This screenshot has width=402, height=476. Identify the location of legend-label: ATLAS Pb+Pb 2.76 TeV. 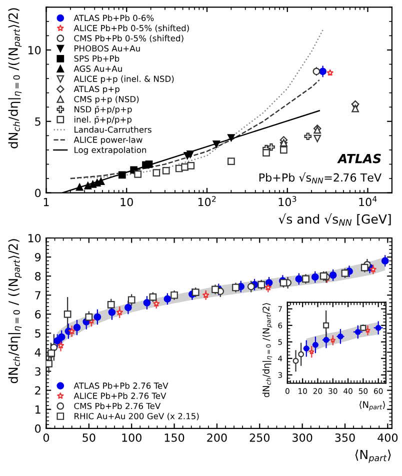
(121, 385).